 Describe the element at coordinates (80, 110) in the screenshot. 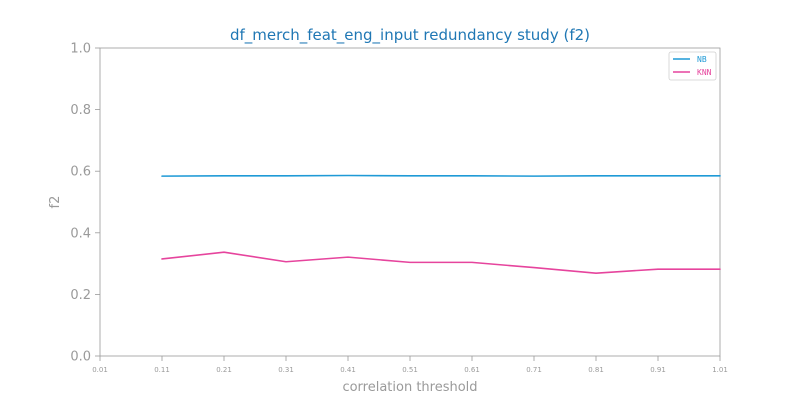

I see `y-tick-label: 0.8` at that location.